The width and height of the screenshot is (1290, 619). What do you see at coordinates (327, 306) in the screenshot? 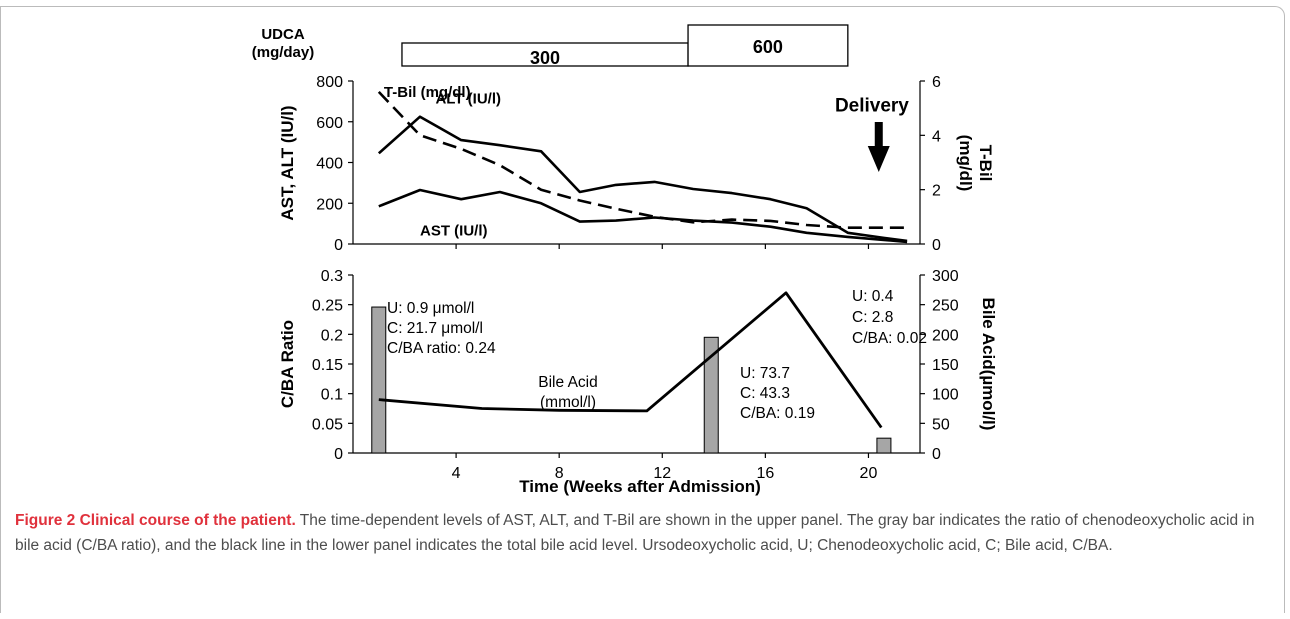
I see `lower-left-tick-label: 0.25` at bounding box center [327, 306].